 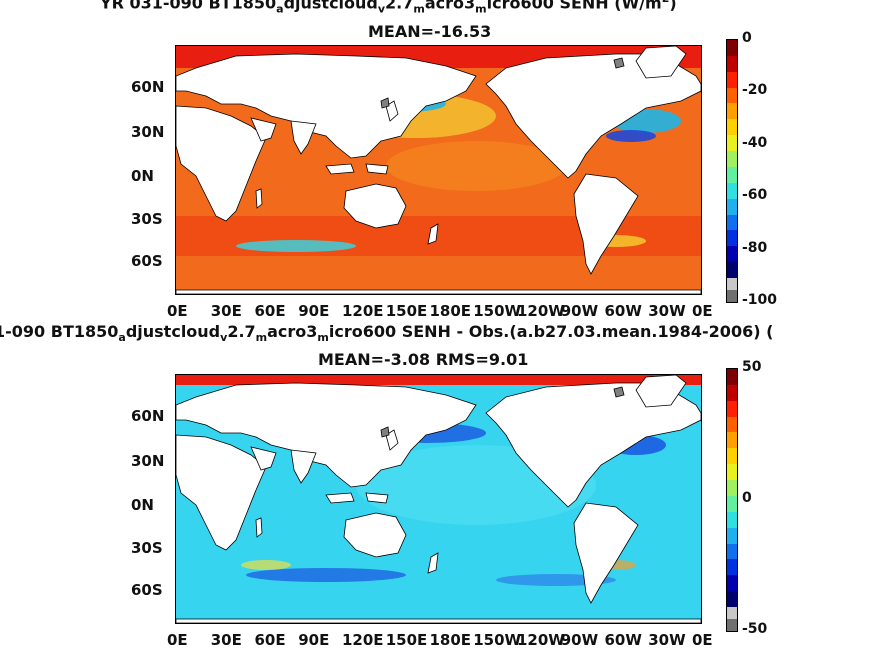 What do you see at coordinates (732, 171) in the screenshot?
I see `panel1-colorbar` at bounding box center [732, 171].